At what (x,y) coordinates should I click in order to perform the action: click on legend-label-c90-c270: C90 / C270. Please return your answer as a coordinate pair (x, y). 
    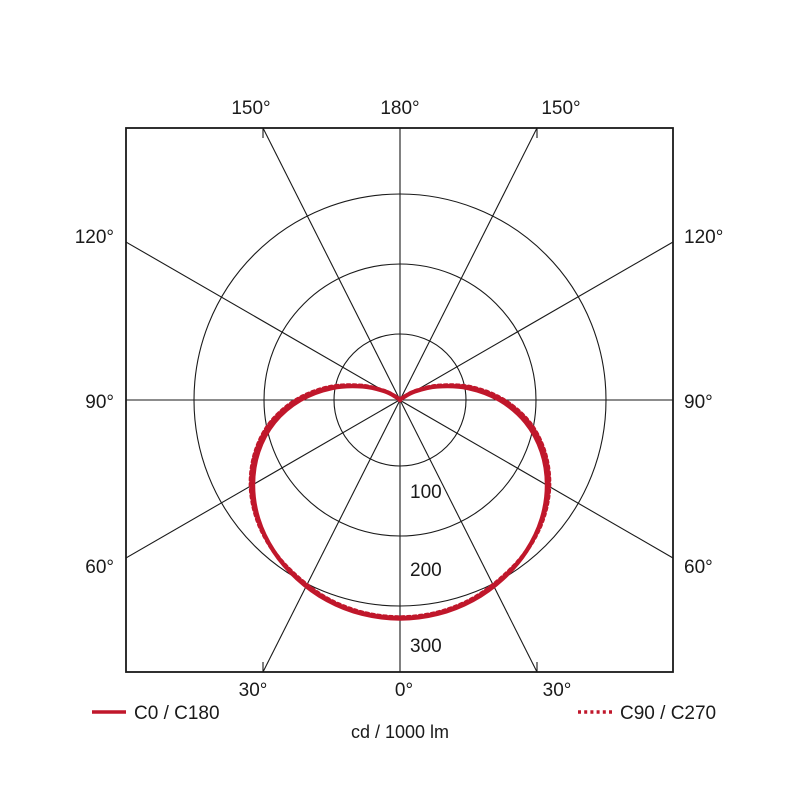
    Looking at the image, I should click on (668, 713).